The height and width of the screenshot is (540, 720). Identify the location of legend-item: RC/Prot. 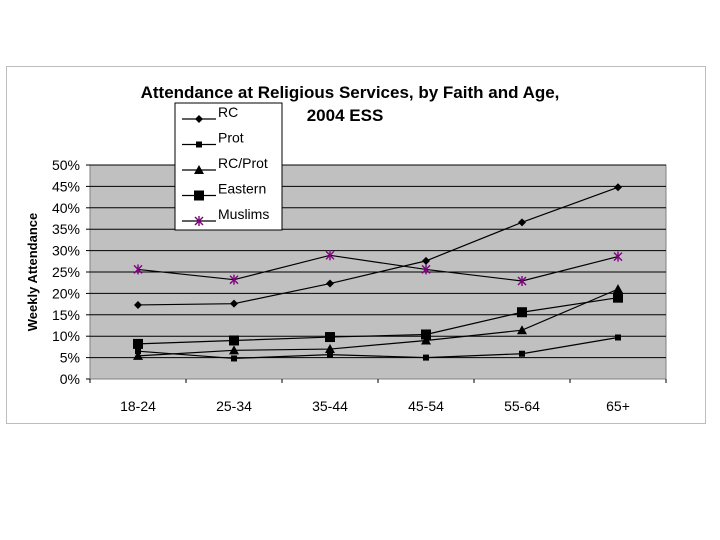
(225, 164).